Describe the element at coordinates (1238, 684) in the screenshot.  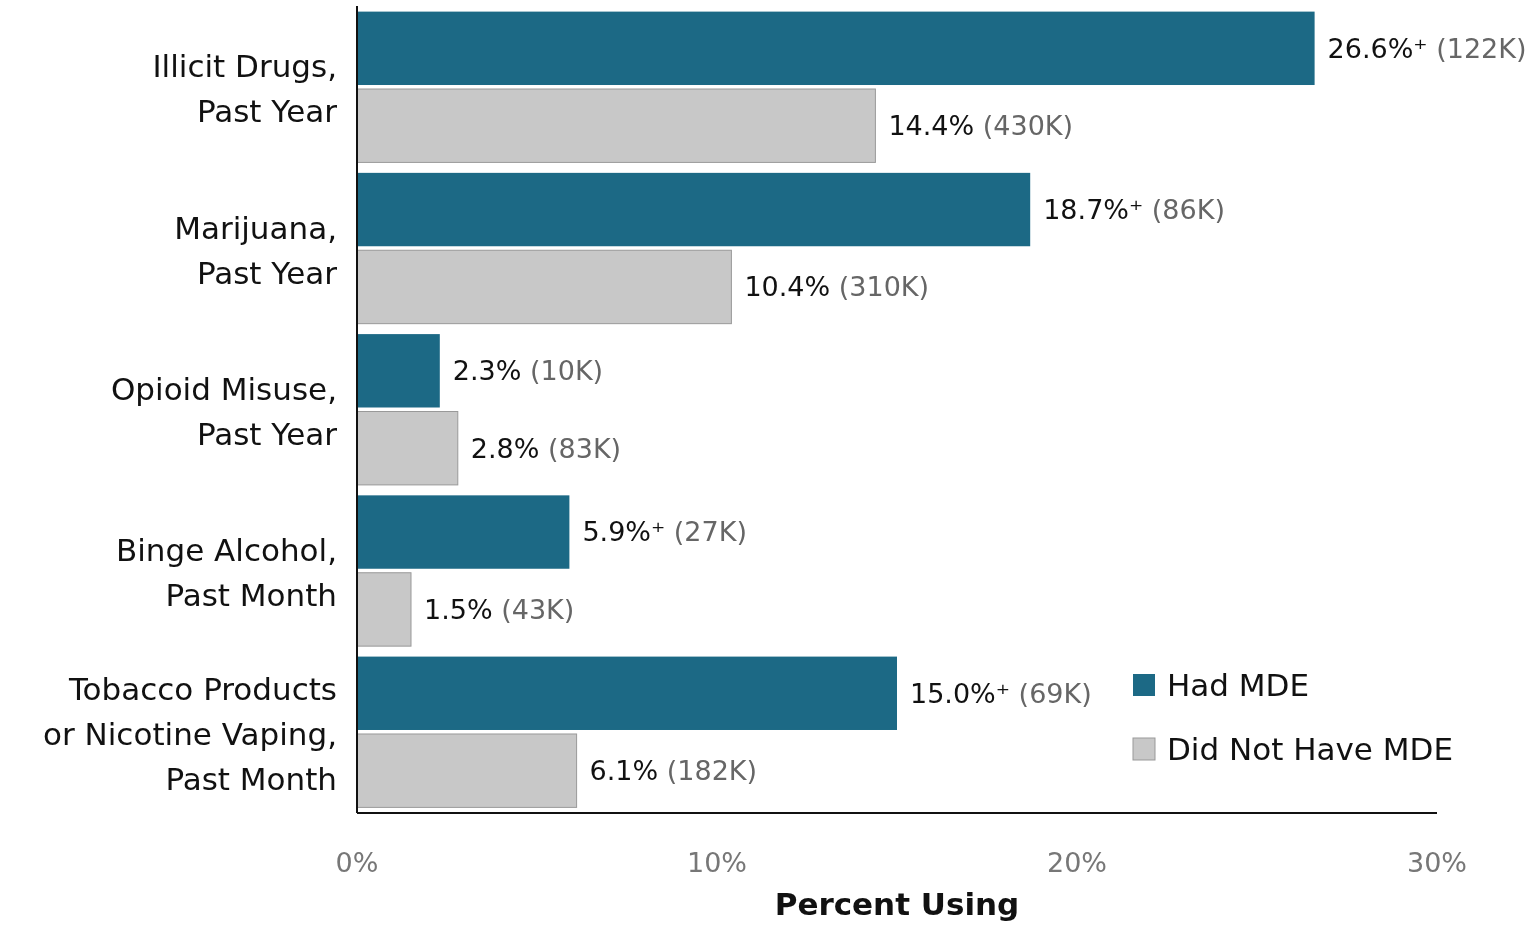
I see `legend-label: Had MDE` at that location.